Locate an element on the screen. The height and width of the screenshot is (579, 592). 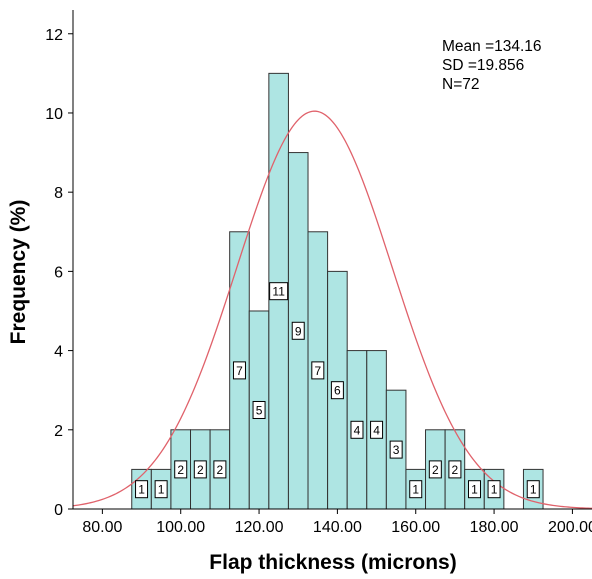
x-tick-label: 120.00 is located at coordinates (259, 527).